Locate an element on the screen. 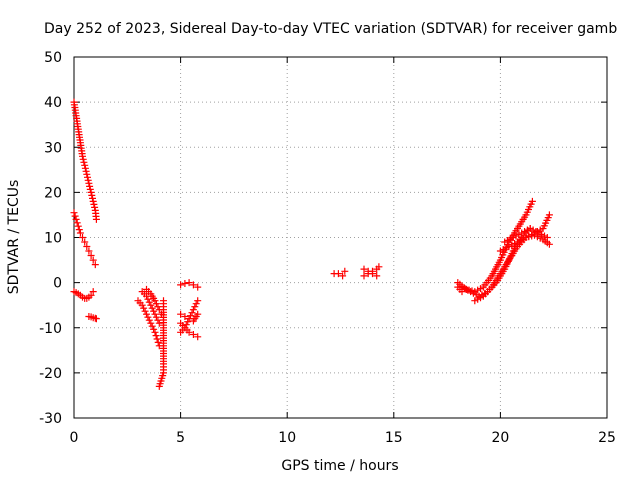  x-tick-label: 15 is located at coordinates (394, 438).